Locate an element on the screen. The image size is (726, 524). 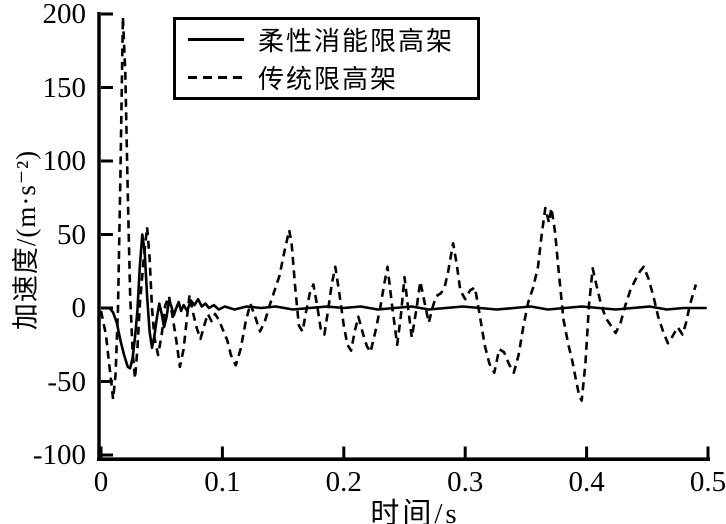
legend-item-traditional-frame: 传统限高架 is located at coordinates (332, 78).